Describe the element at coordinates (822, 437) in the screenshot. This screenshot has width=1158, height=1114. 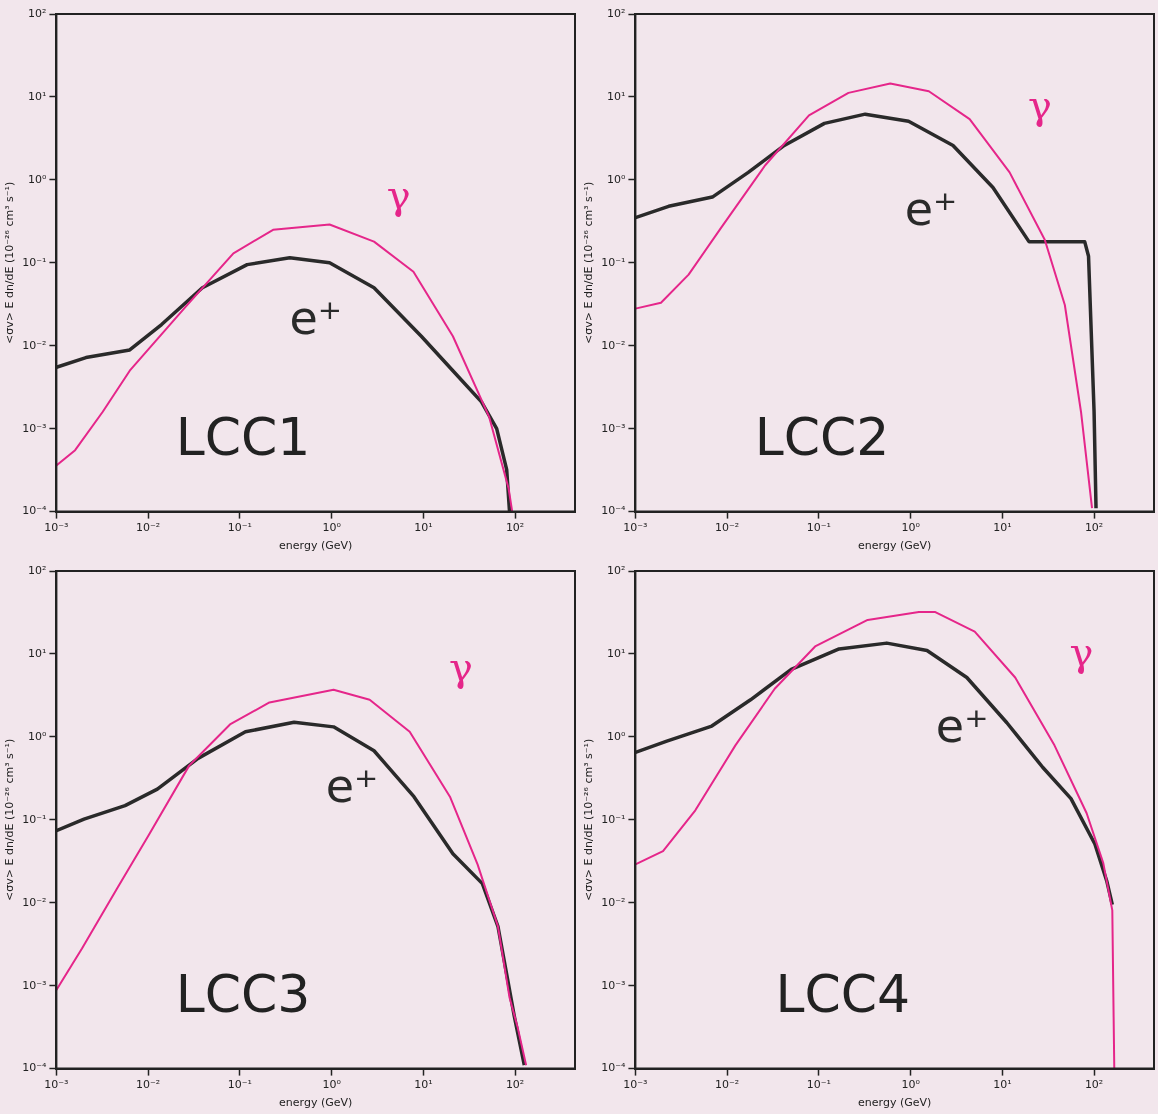
I see `annotation: LCC2` at that location.